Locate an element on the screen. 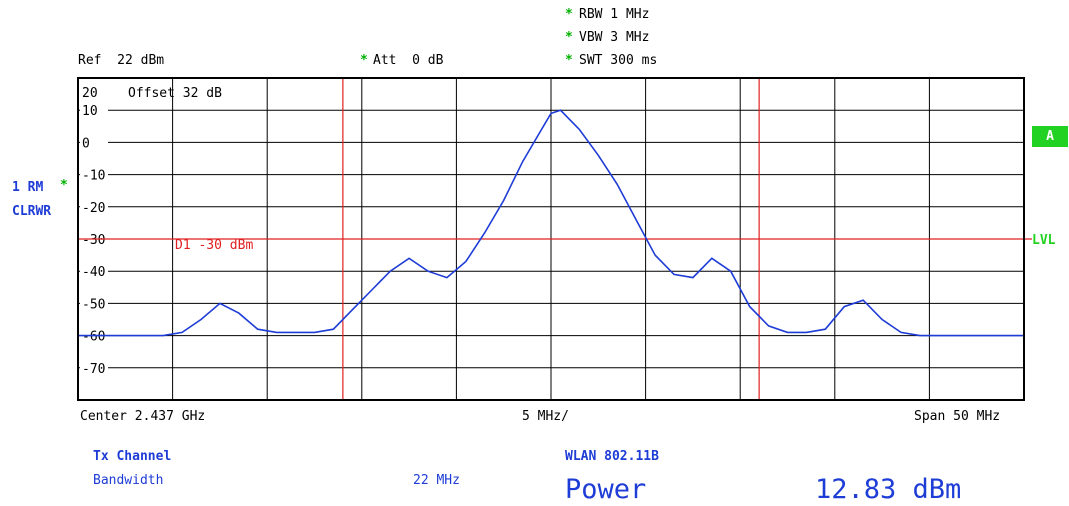  attenuation: Att 0 dB is located at coordinates (408, 60).